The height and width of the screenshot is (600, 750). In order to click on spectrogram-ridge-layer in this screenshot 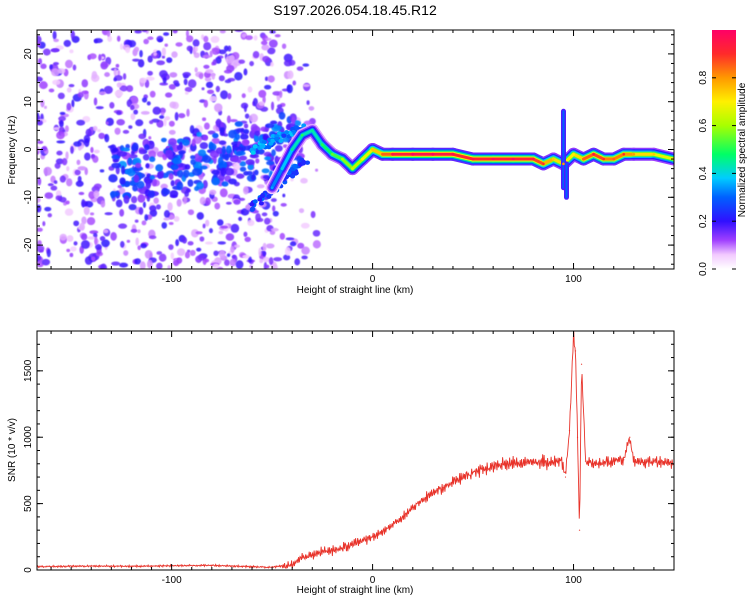, I will do `click(469, 154)`.